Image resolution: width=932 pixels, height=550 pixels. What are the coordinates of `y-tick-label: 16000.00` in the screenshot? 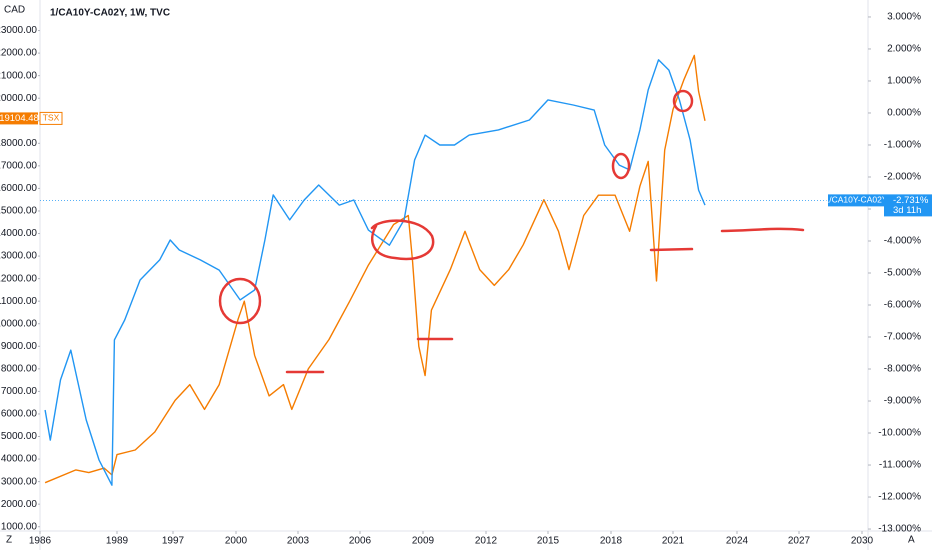 It's located at (18, 188).